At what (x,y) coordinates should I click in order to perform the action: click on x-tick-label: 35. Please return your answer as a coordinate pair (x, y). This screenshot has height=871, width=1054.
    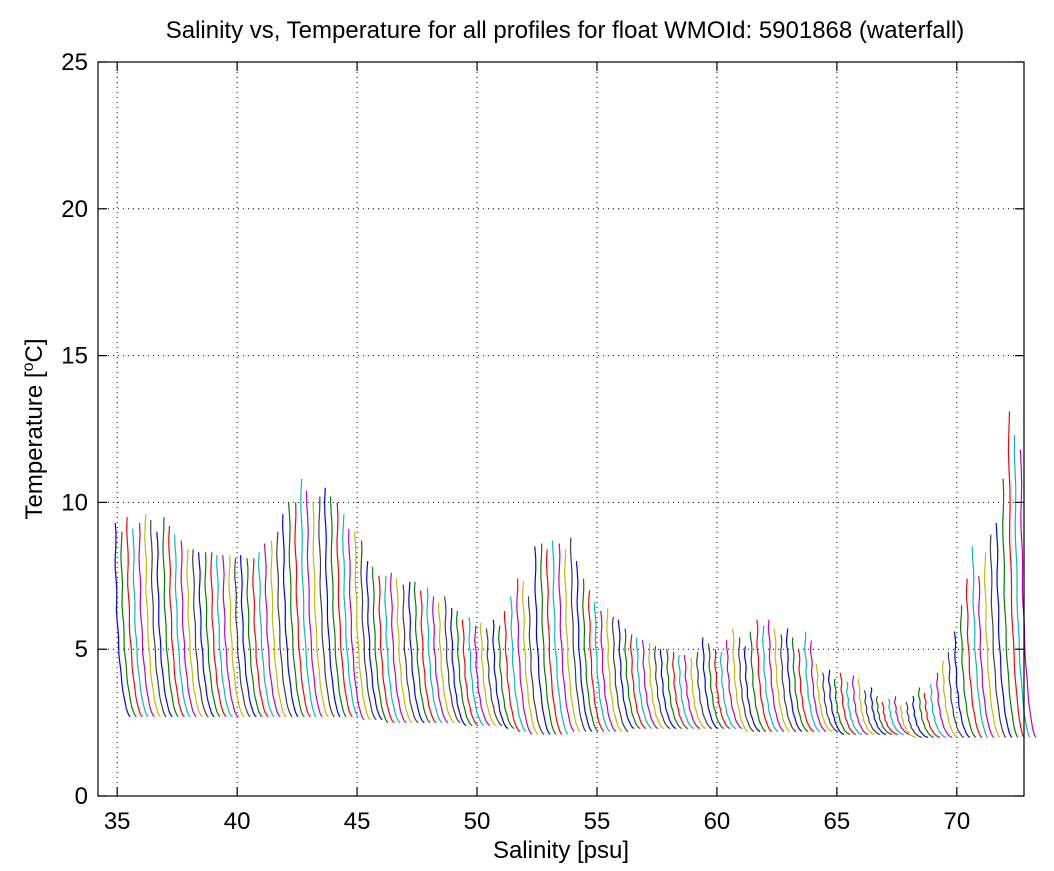
    Looking at the image, I should click on (117, 821).